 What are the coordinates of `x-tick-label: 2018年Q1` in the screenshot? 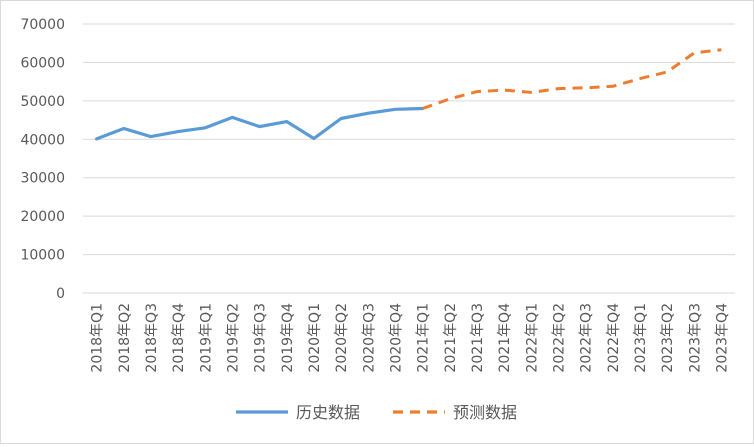 It's located at (98, 338).